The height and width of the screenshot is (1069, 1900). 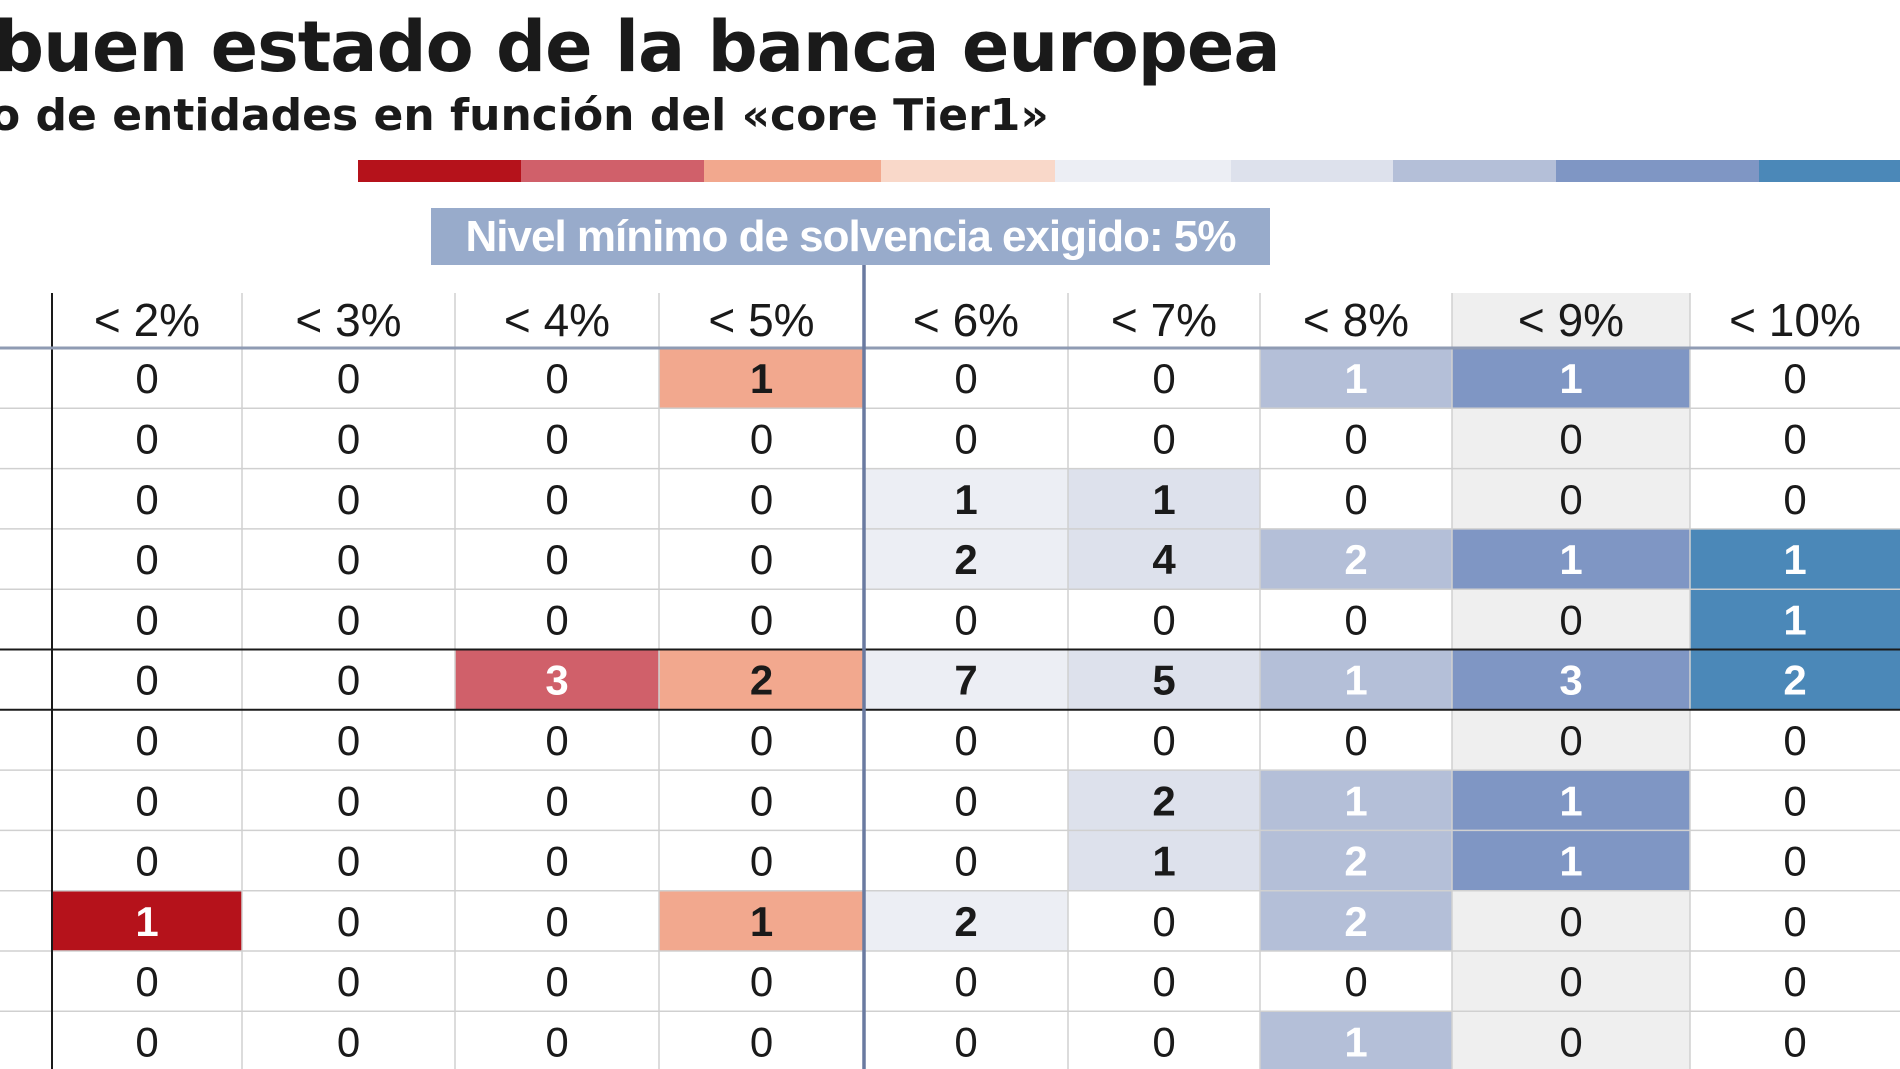 I want to click on column-header: < 7%, so click(x=1164, y=320).